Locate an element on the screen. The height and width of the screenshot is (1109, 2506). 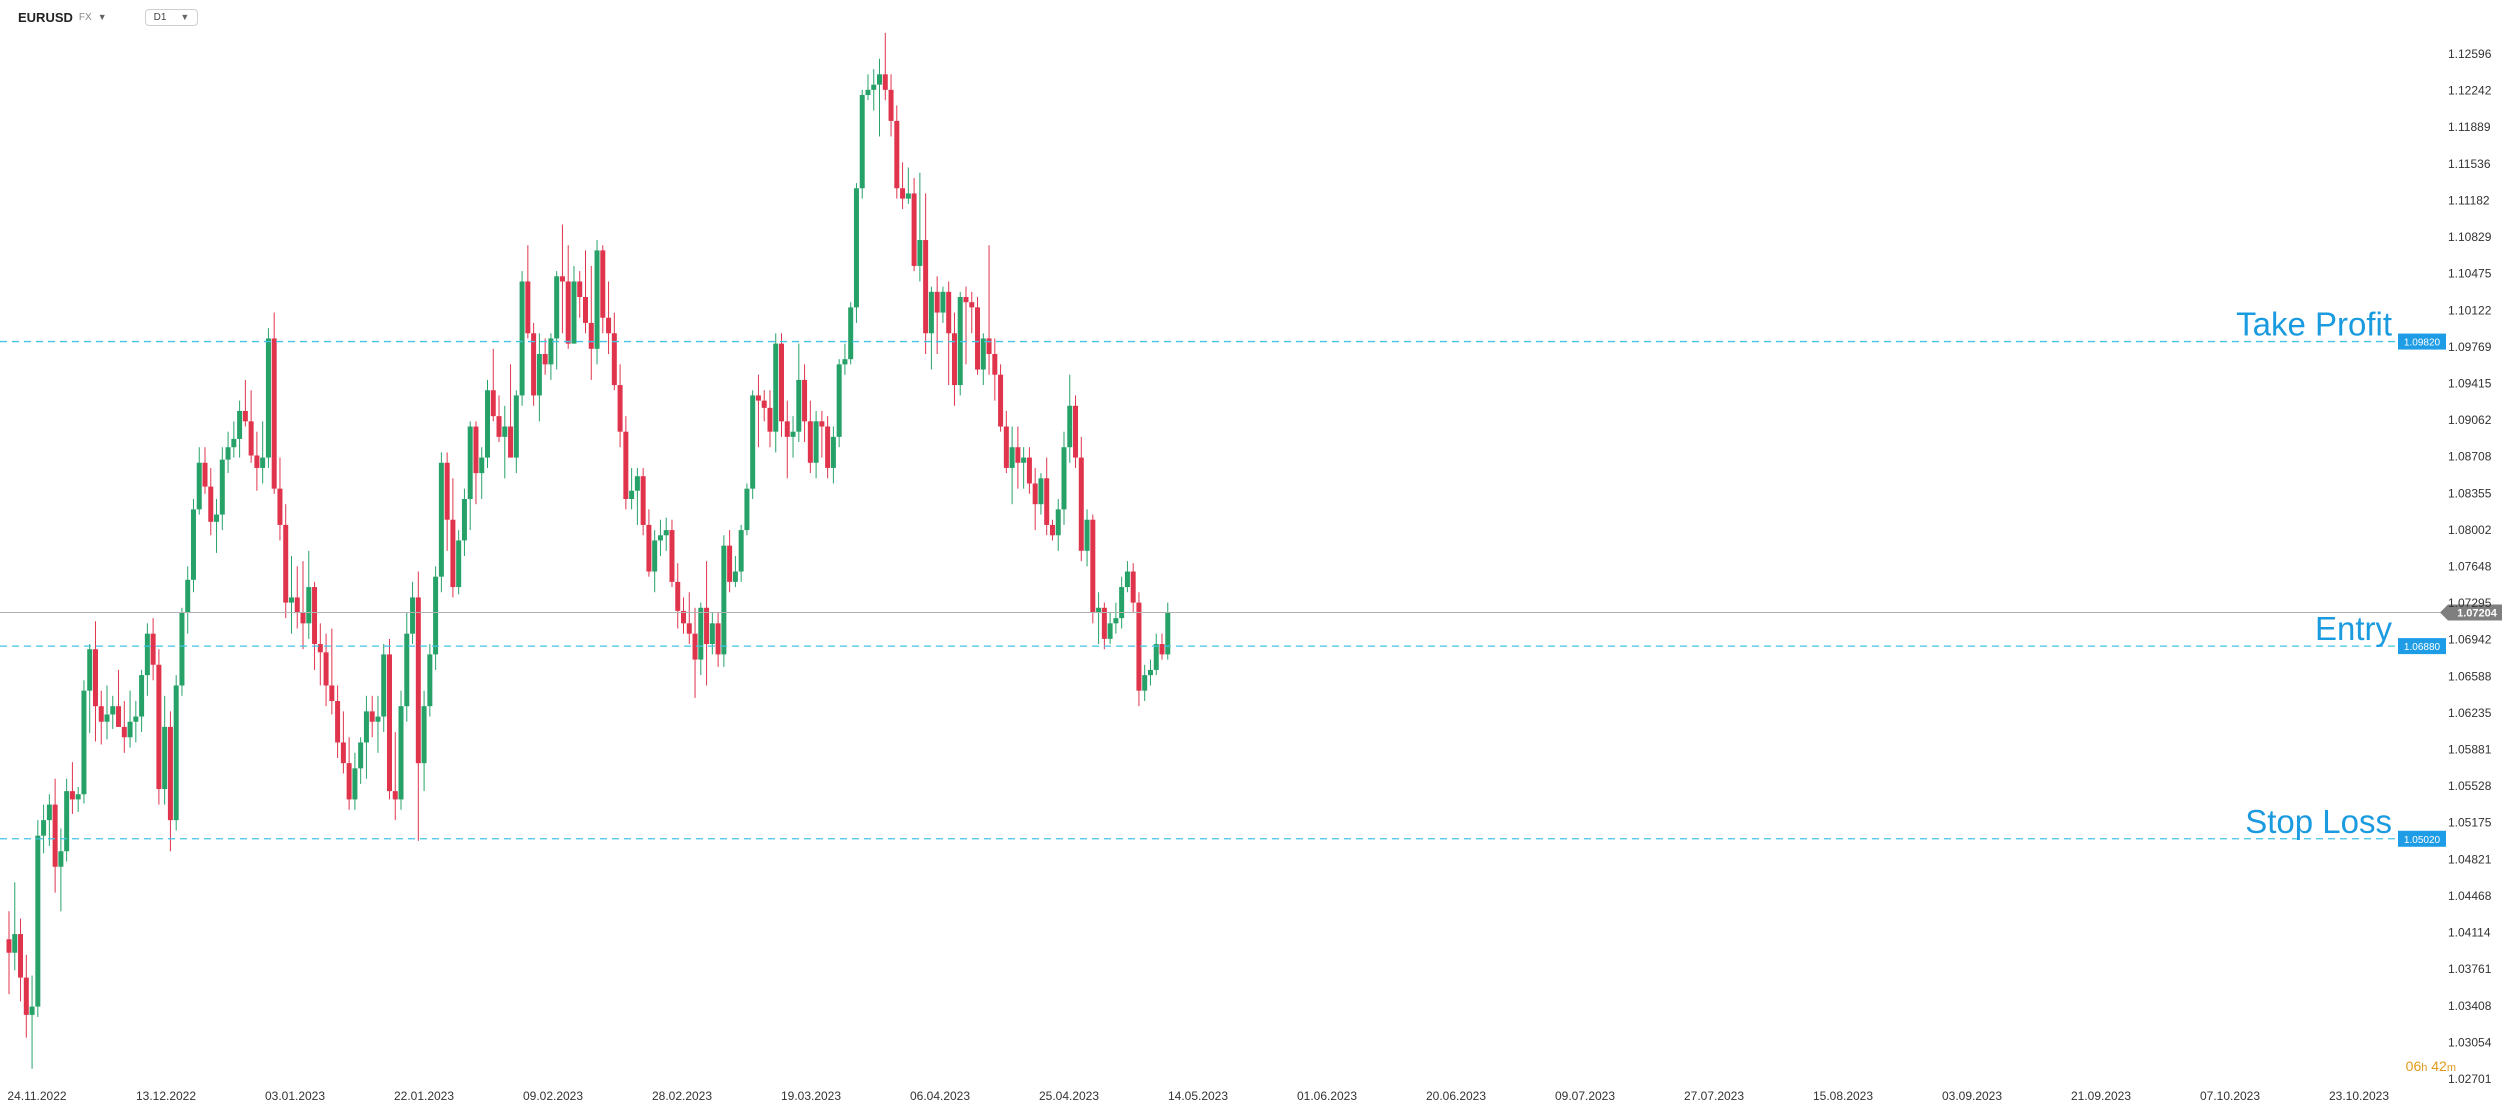
x-tick-label: 23.10.2023 is located at coordinates (2359, 1096).